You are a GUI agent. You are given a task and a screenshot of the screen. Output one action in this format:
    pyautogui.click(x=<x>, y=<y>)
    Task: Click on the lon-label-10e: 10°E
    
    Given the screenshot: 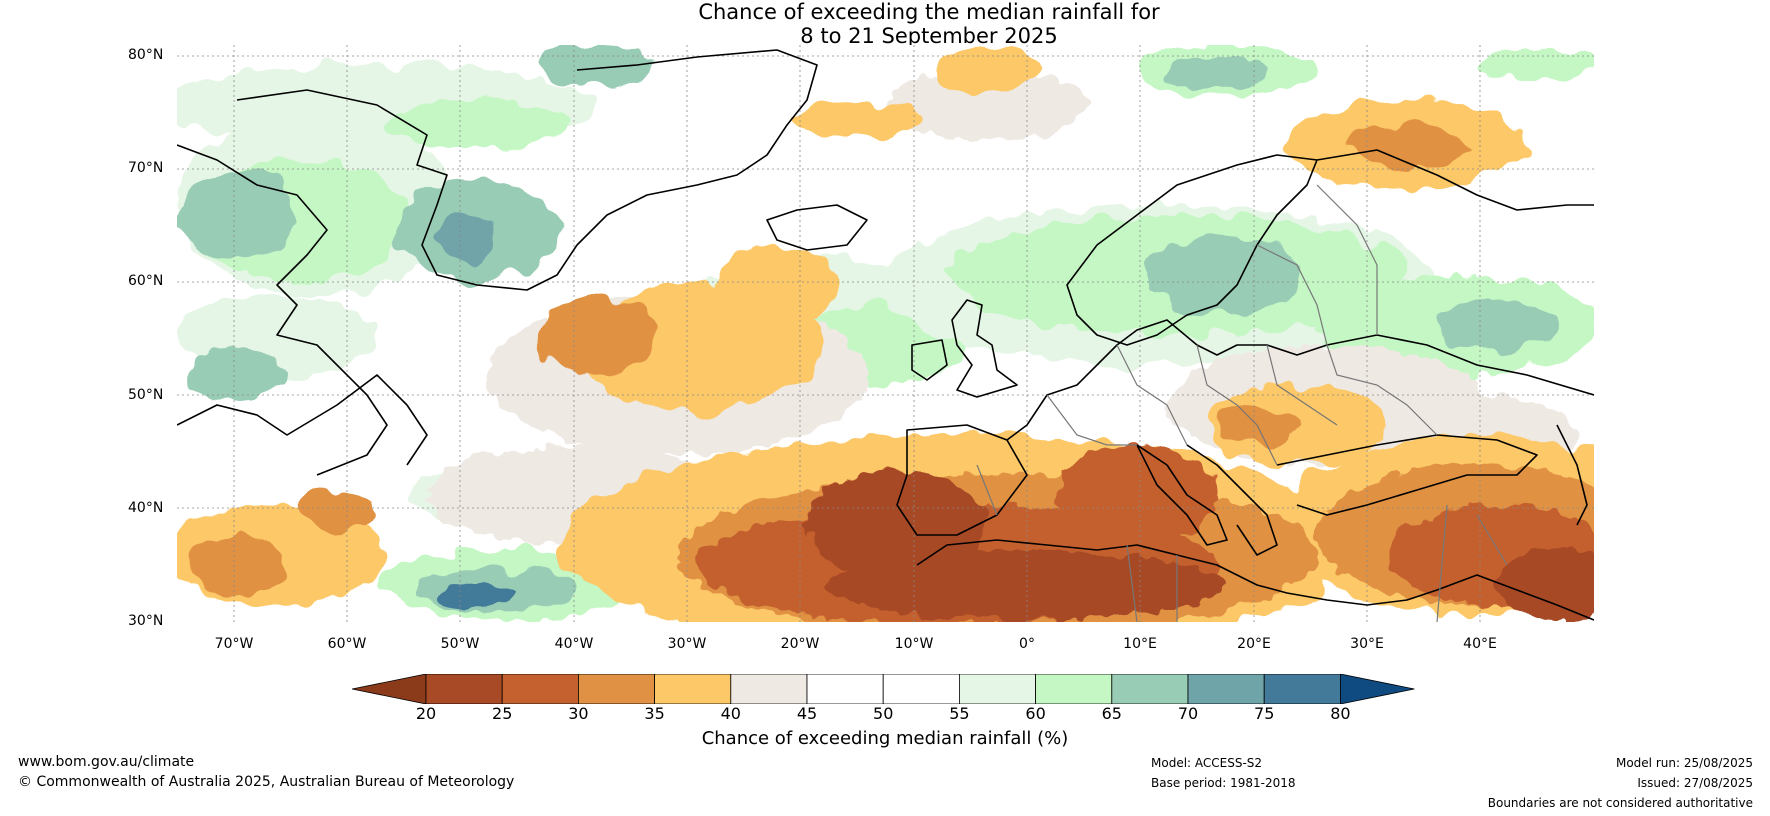 What is the action you would take?
    pyautogui.click(x=1140, y=644)
    